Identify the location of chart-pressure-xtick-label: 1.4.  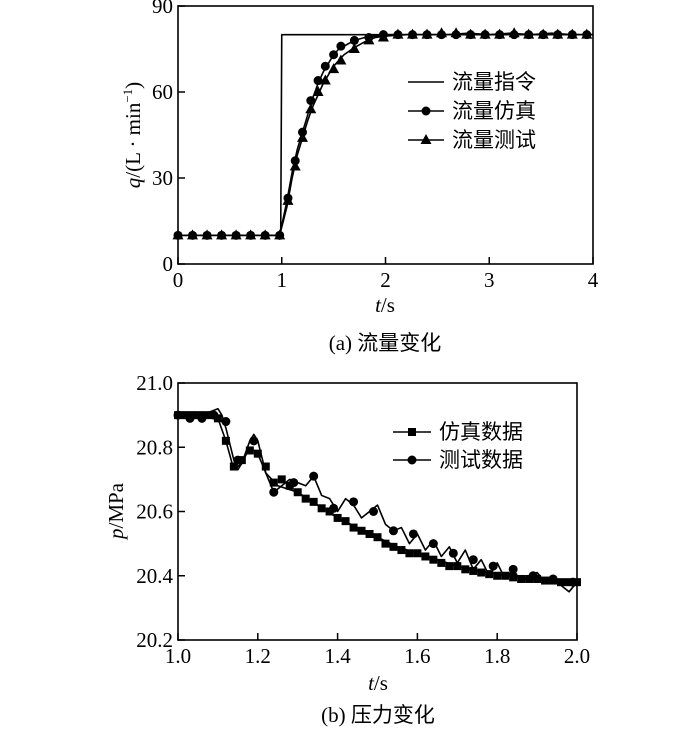
(337, 656).